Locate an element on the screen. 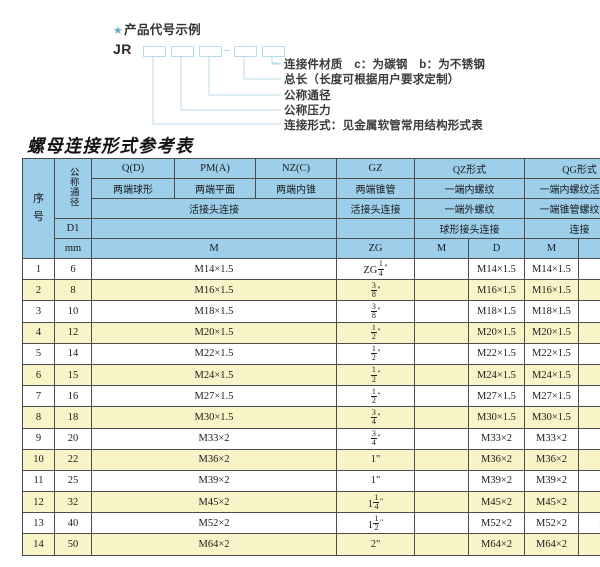  cell-seq: 13 is located at coordinates (38, 523).